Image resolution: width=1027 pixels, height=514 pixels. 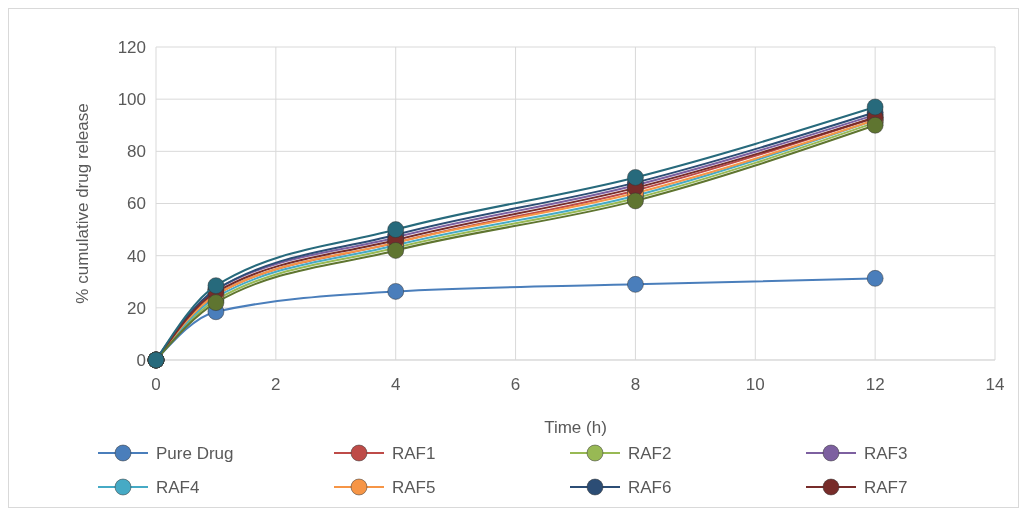 What do you see at coordinates (575, 427) in the screenshot?
I see `x-axis-title: Time (h)` at bounding box center [575, 427].